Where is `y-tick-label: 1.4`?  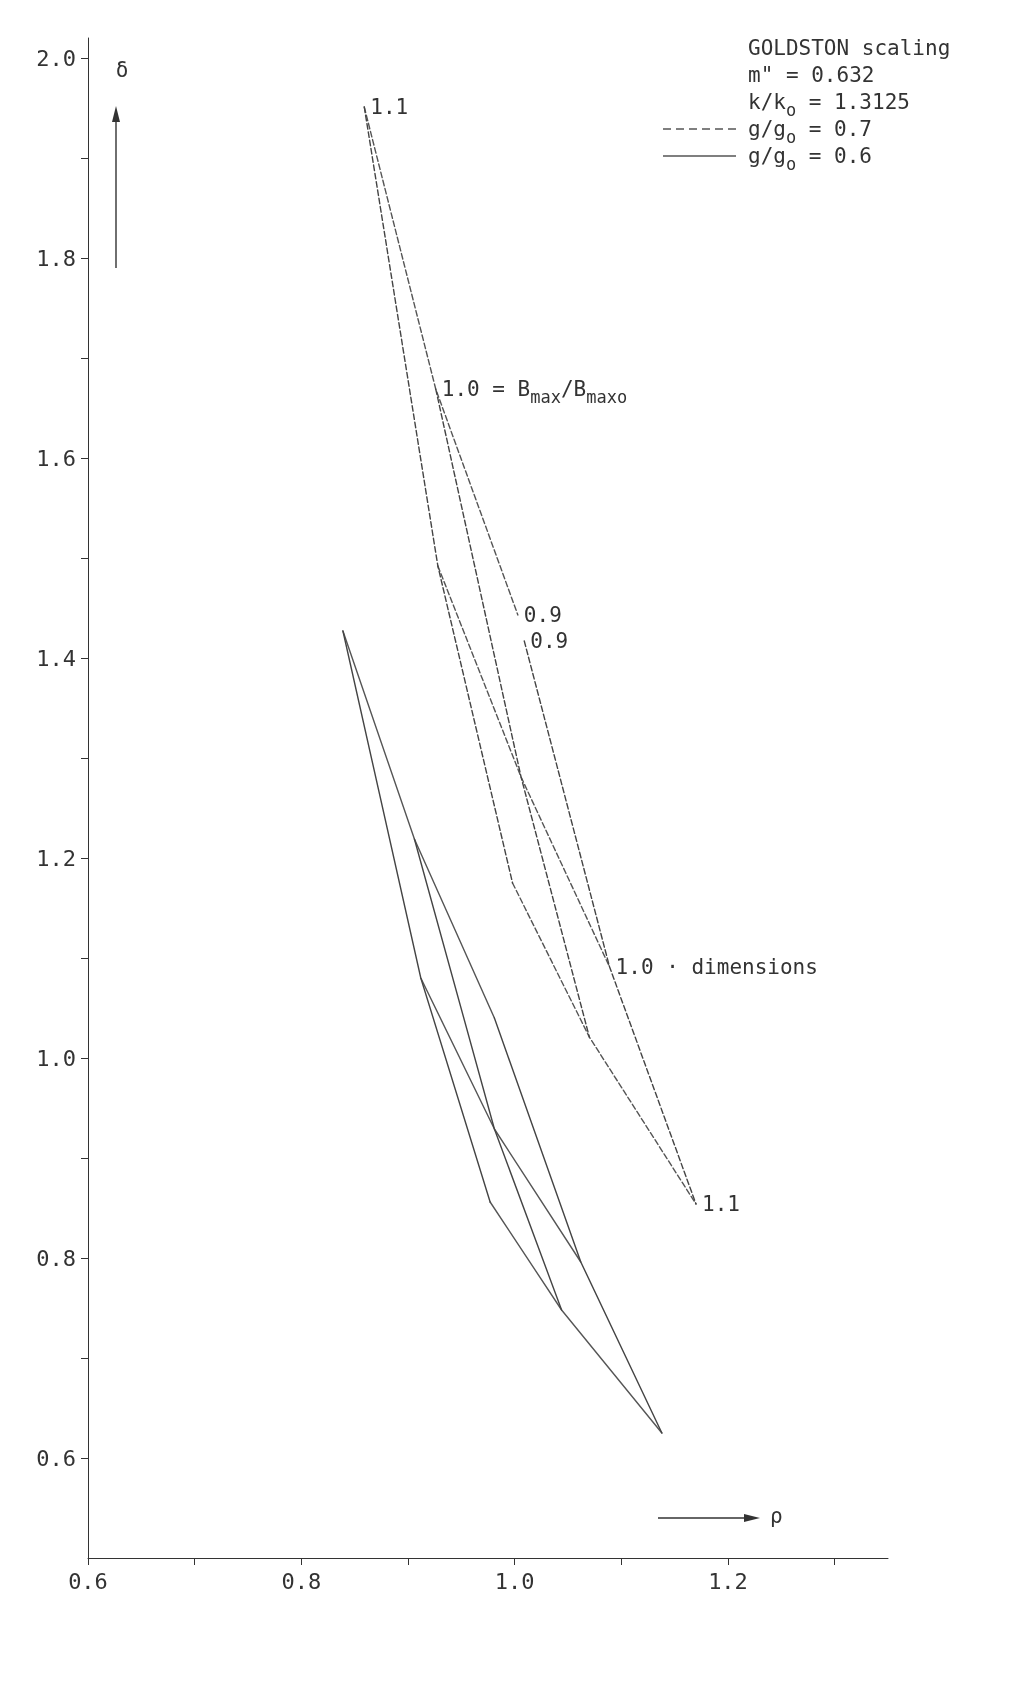 y-tick-label: 1.4 is located at coordinates (56, 658).